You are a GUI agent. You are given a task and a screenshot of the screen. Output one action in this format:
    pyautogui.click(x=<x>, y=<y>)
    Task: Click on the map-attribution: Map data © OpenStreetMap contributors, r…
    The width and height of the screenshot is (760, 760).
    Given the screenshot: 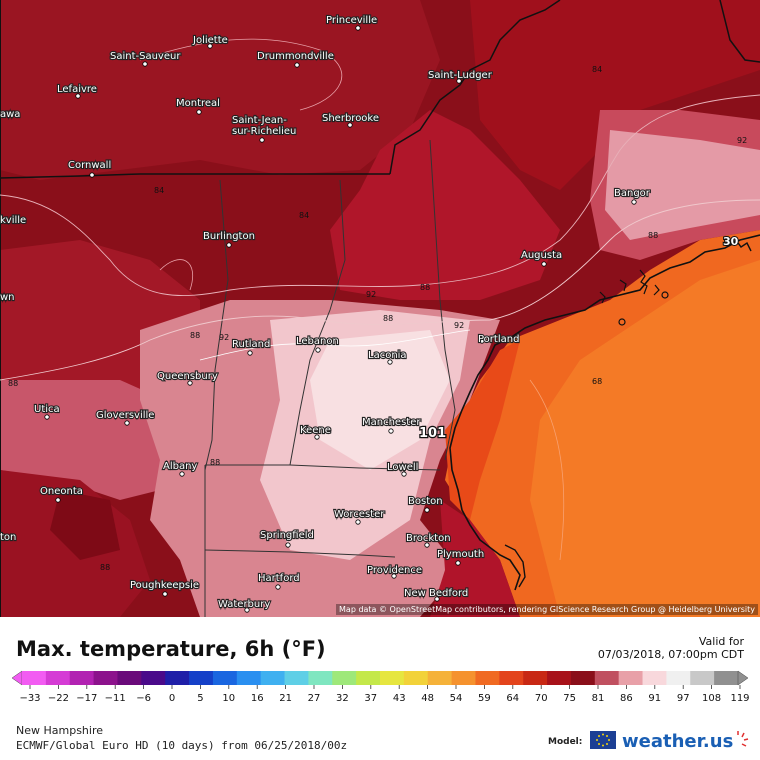 What is the action you would take?
    pyautogui.click(x=547, y=609)
    